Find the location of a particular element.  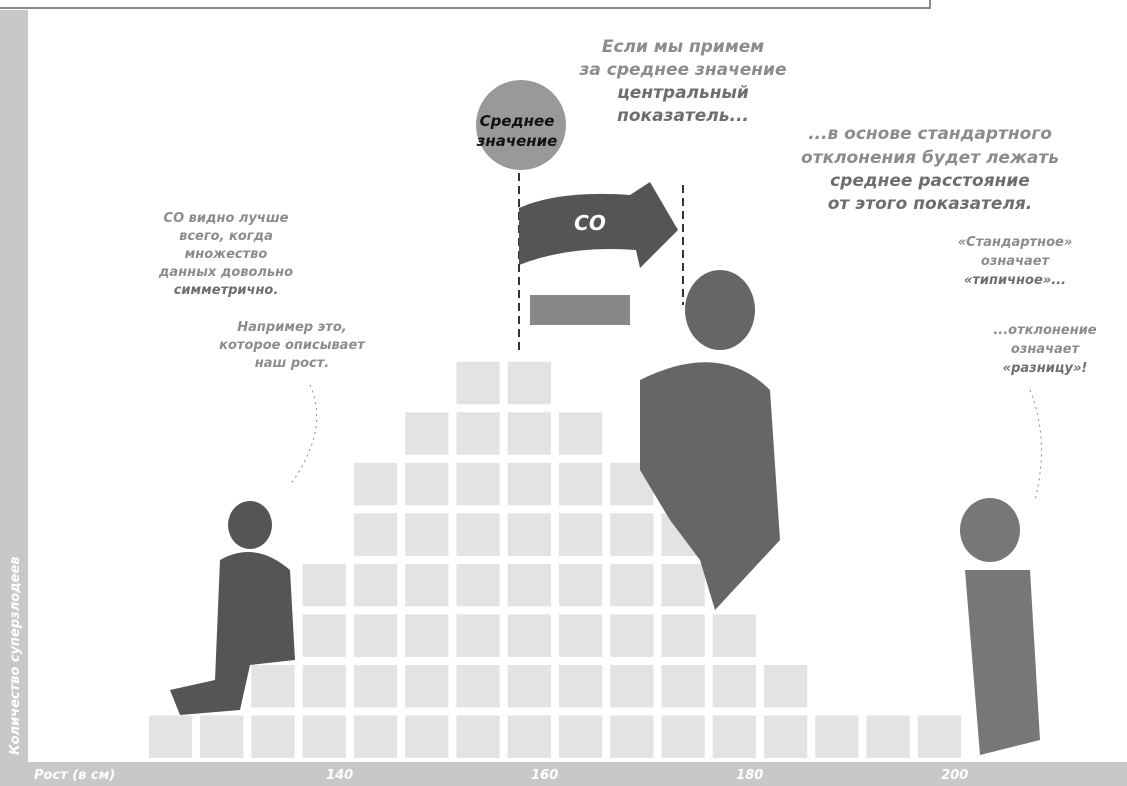

annotation-line: ...отклонение is located at coordinates (1044, 330).